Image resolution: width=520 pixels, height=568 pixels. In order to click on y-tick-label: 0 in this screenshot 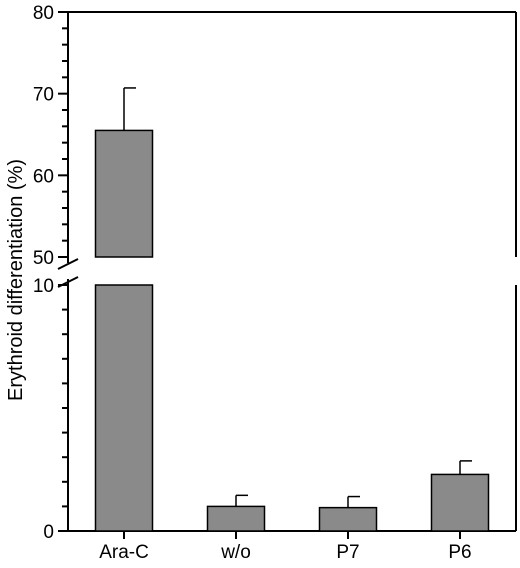, I will do `click(48, 532)`.